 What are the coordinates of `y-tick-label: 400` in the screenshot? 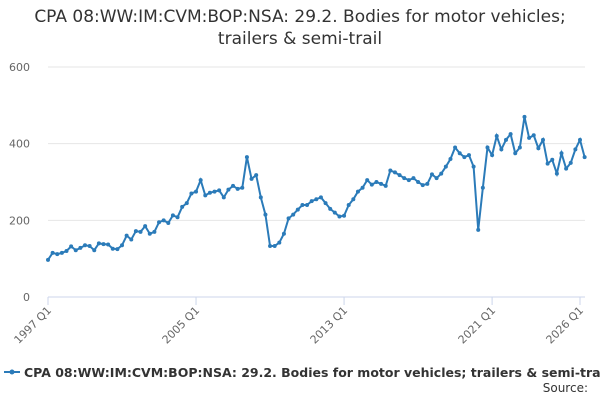 It's located at (19, 144).